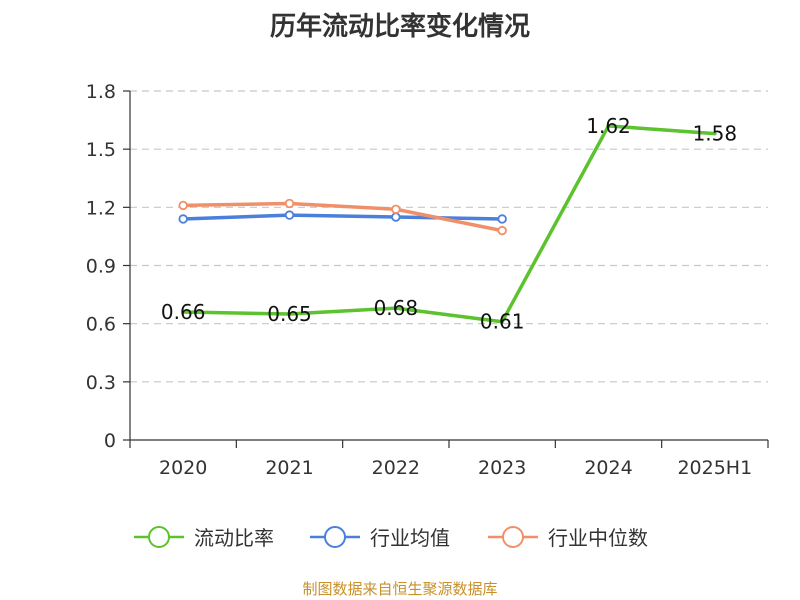 This screenshot has height=600, width=800. I want to click on data-label: 1.62, so click(608, 126).